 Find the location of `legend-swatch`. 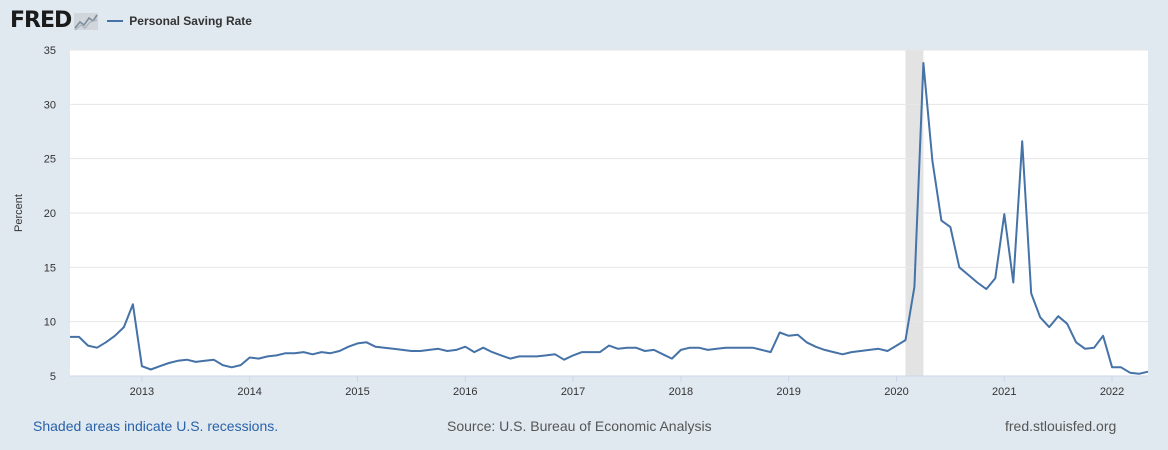

legend-swatch is located at coordinates (115, 21).